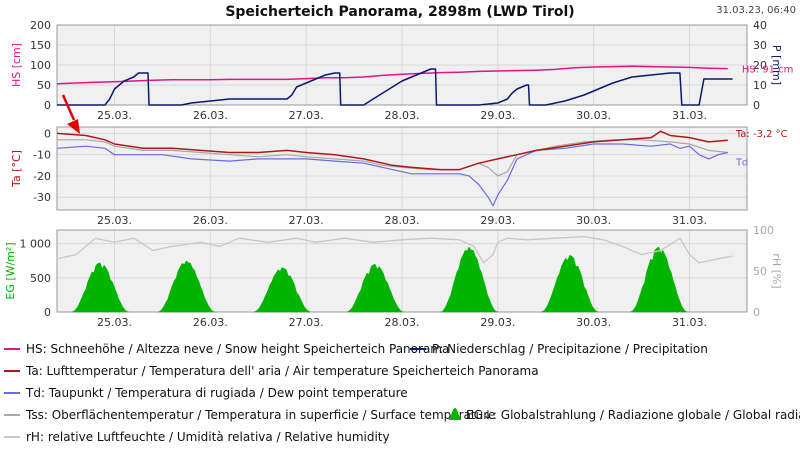 The height and width of the screenshot is (450, 800). I want to click on y2-tick-label: 50, so click(760, 271).